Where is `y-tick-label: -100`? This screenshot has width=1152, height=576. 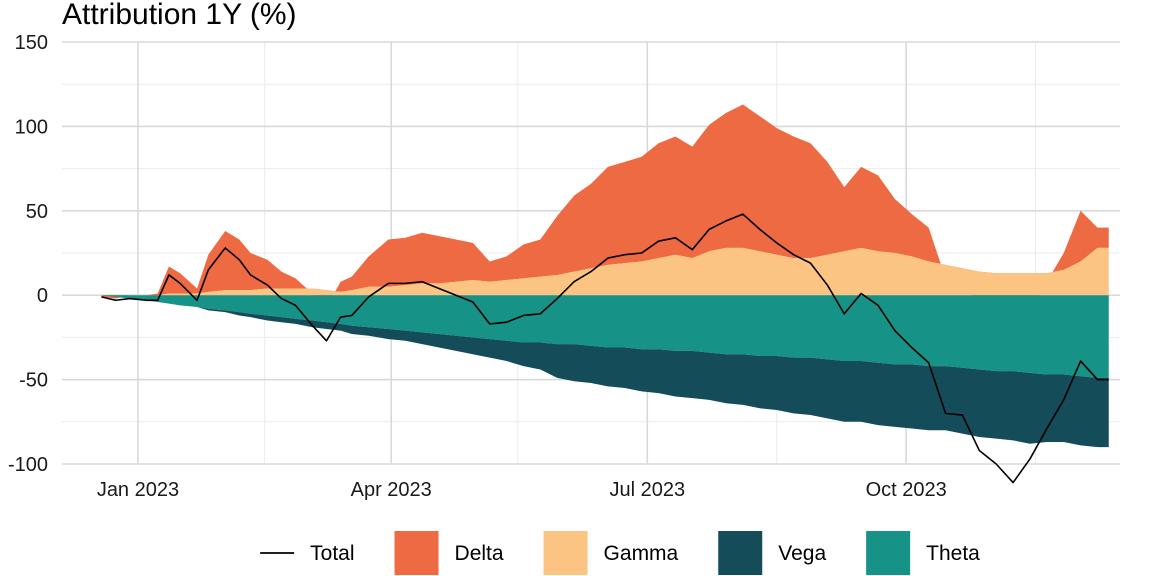 y-tick-label: -100 is located at coordinates (28, 465).